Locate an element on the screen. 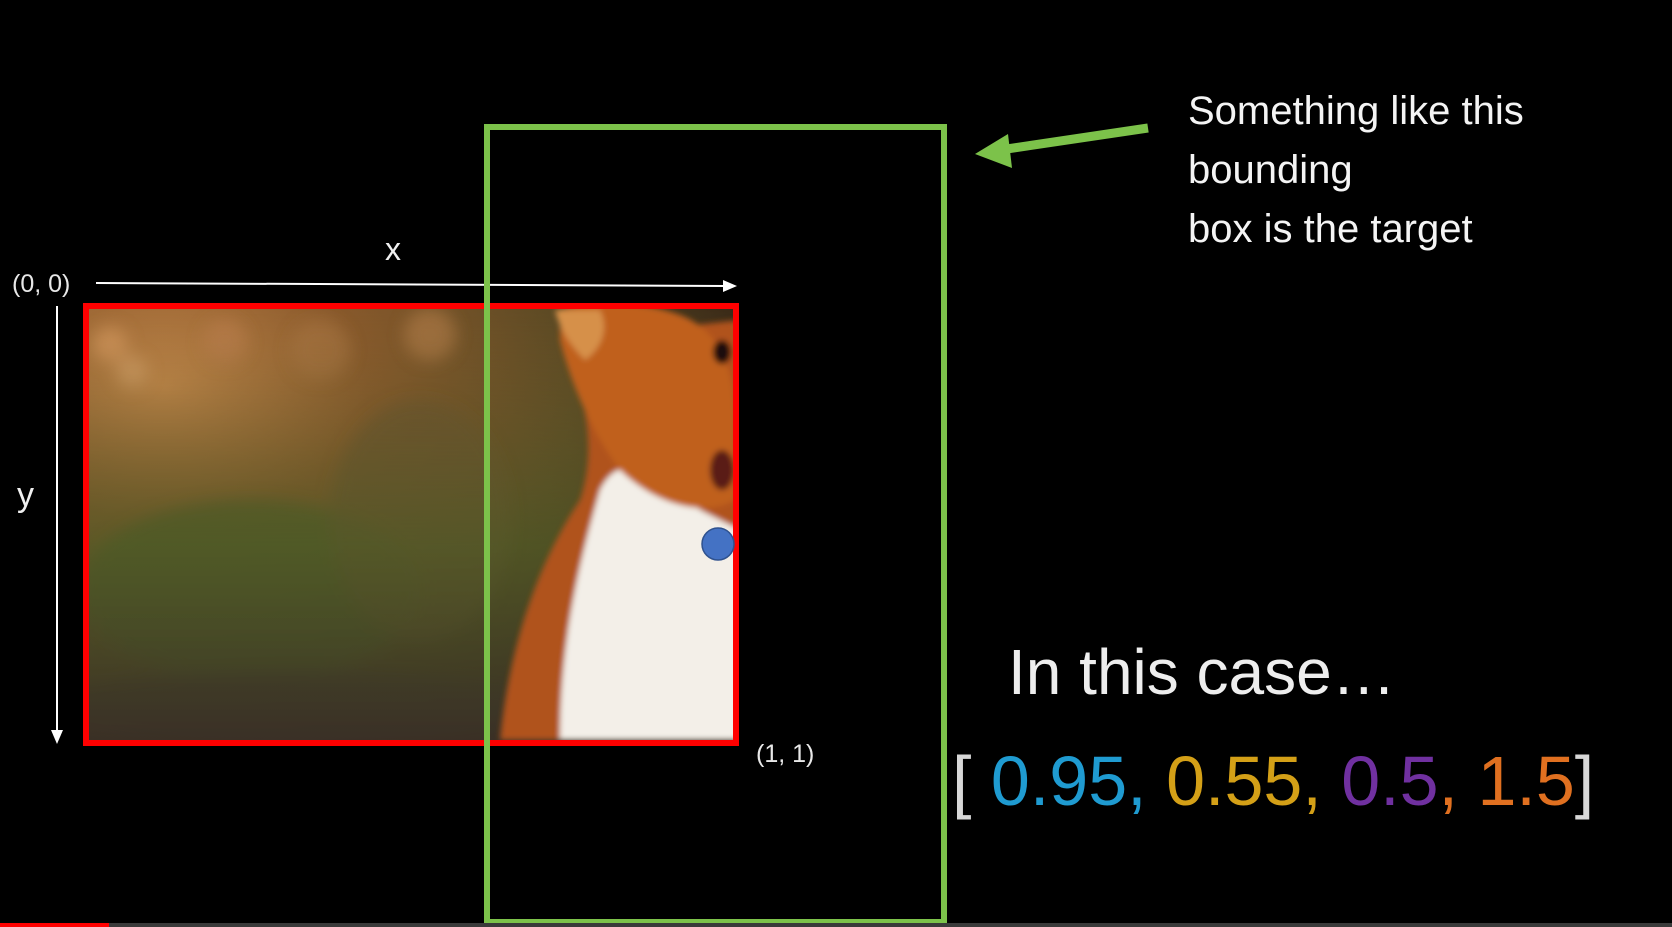  x-axis-arrow is located at coordinates (416, 286).